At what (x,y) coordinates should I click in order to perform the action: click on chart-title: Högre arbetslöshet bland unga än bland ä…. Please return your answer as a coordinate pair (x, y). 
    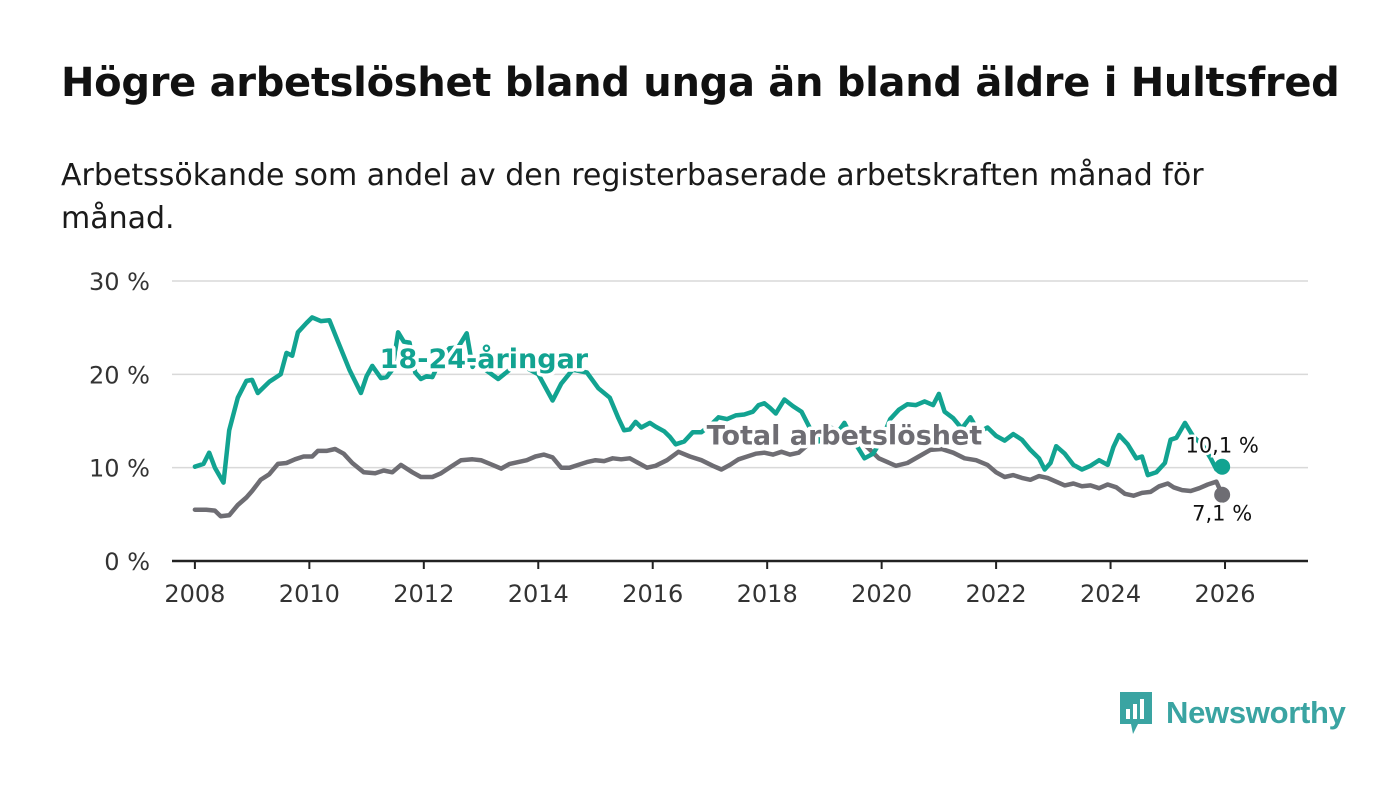
    Looking at the image, I should click on (700, 83).